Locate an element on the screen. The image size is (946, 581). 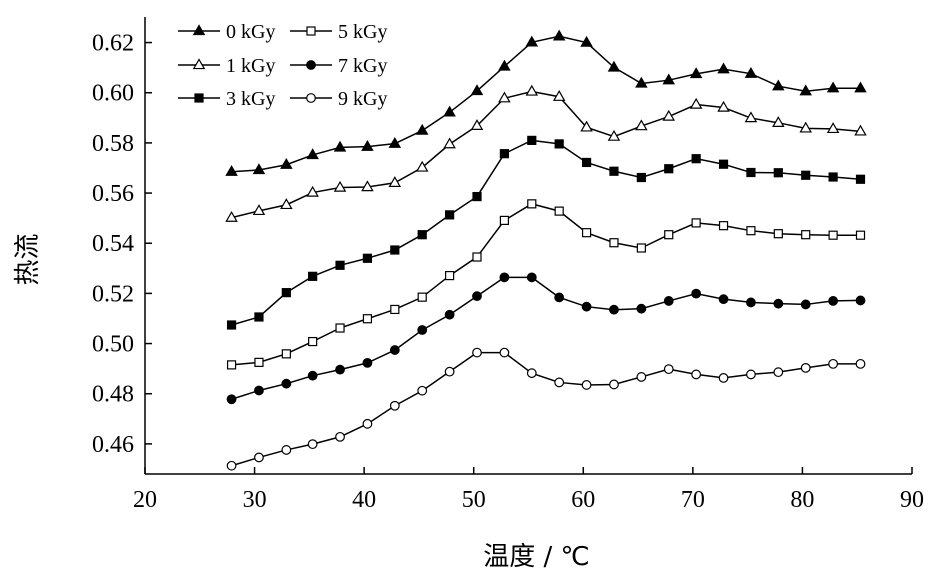
legend-label: 0 kGy is located at coordinates (250, 32).